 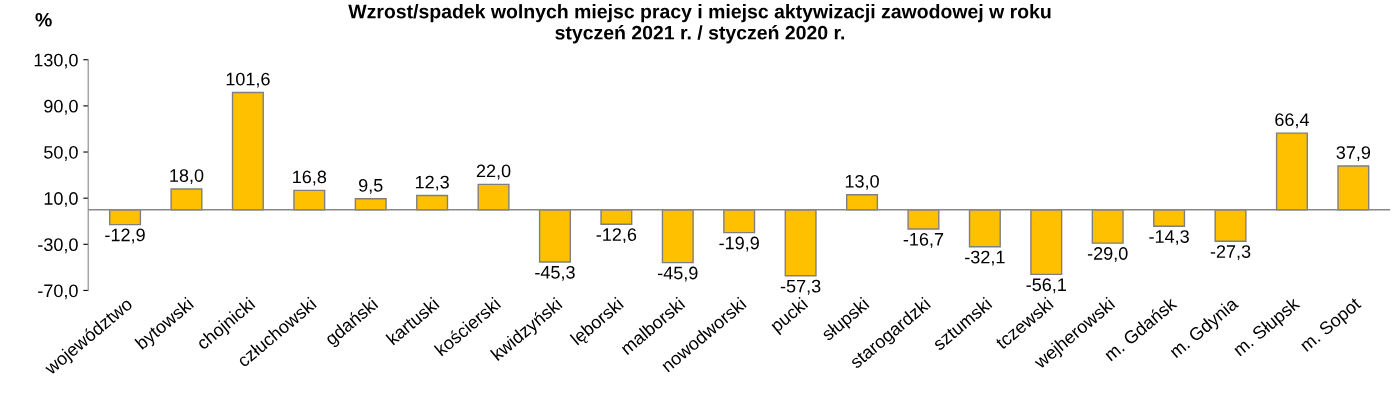 What do you see at coordinates (1230, 253) in the screenshot?
I see `data-label: -27,3` at bounding box center [1230, 253].